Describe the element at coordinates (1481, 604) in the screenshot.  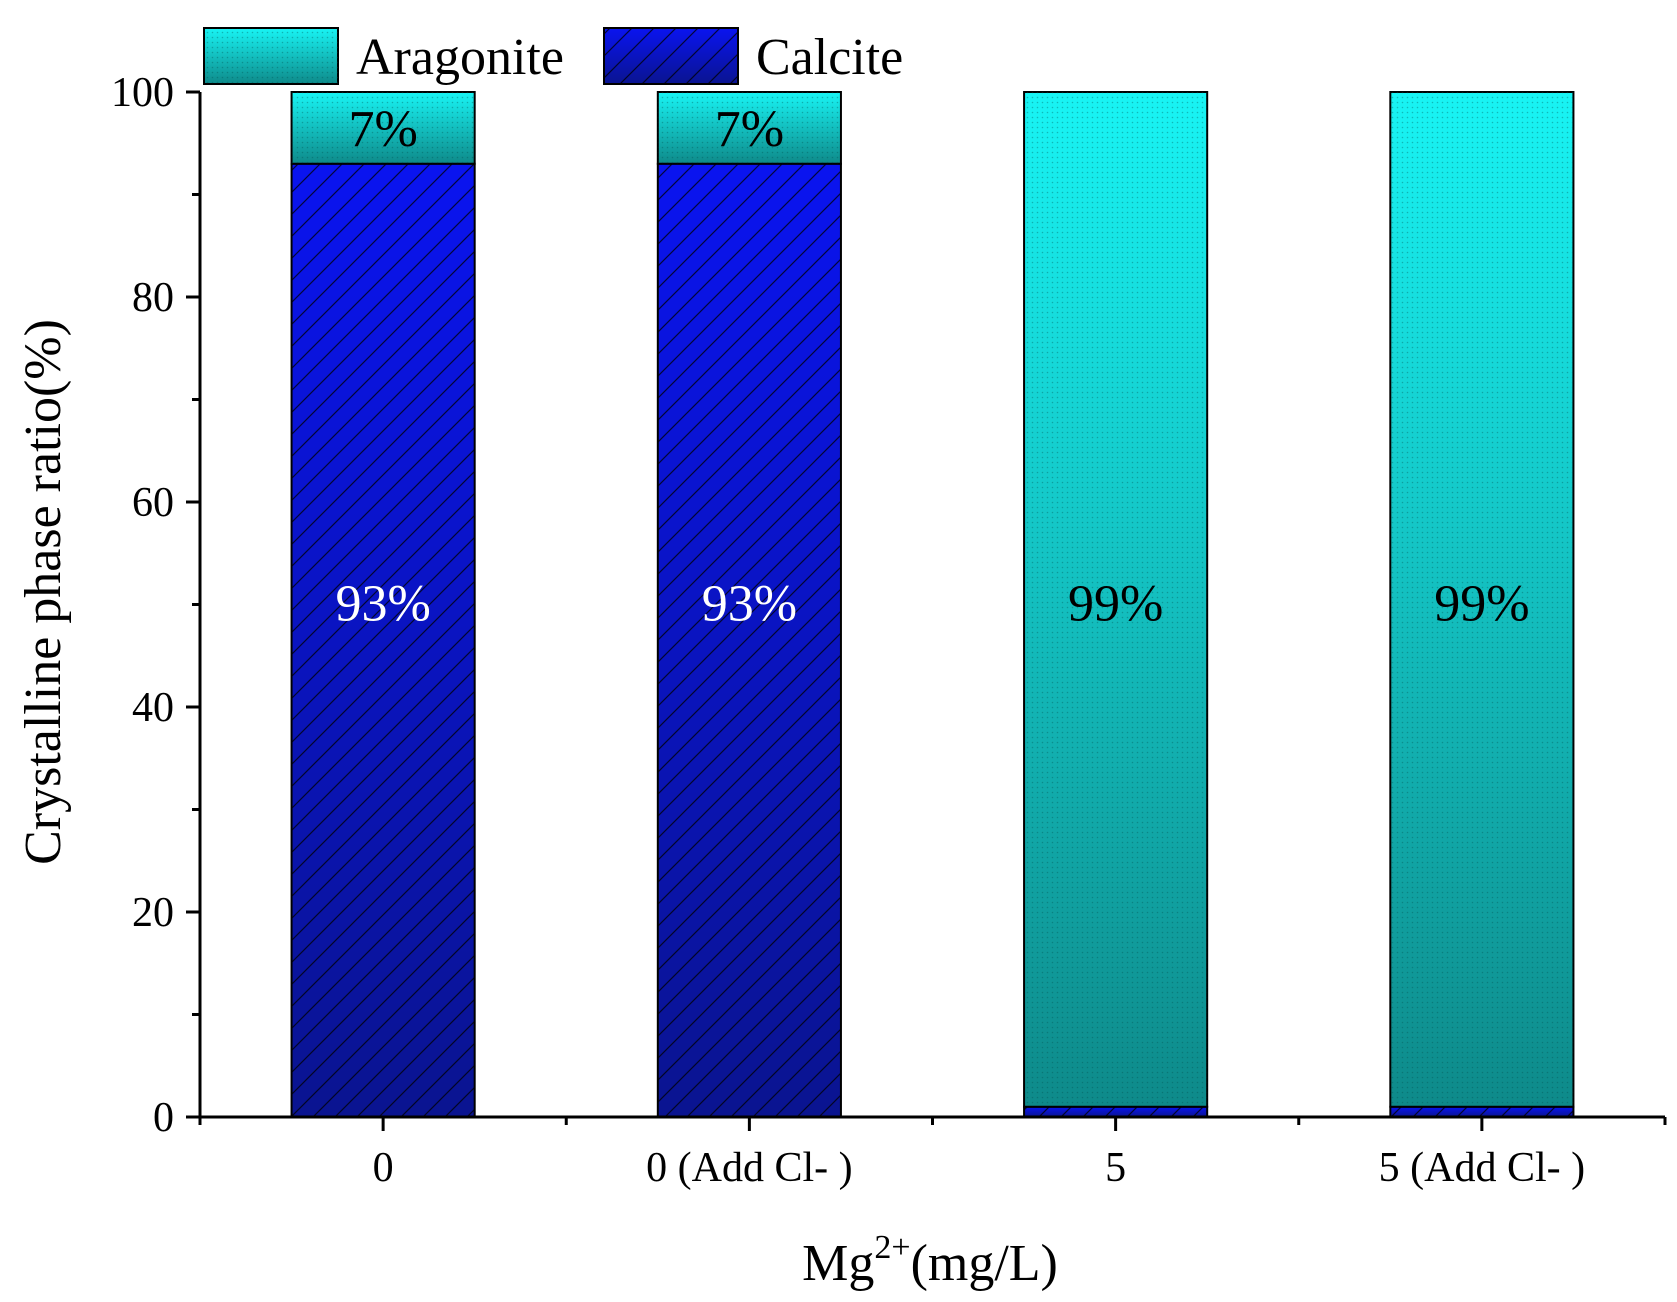
I see `data-label-aragonite-3: 99%` at that location.